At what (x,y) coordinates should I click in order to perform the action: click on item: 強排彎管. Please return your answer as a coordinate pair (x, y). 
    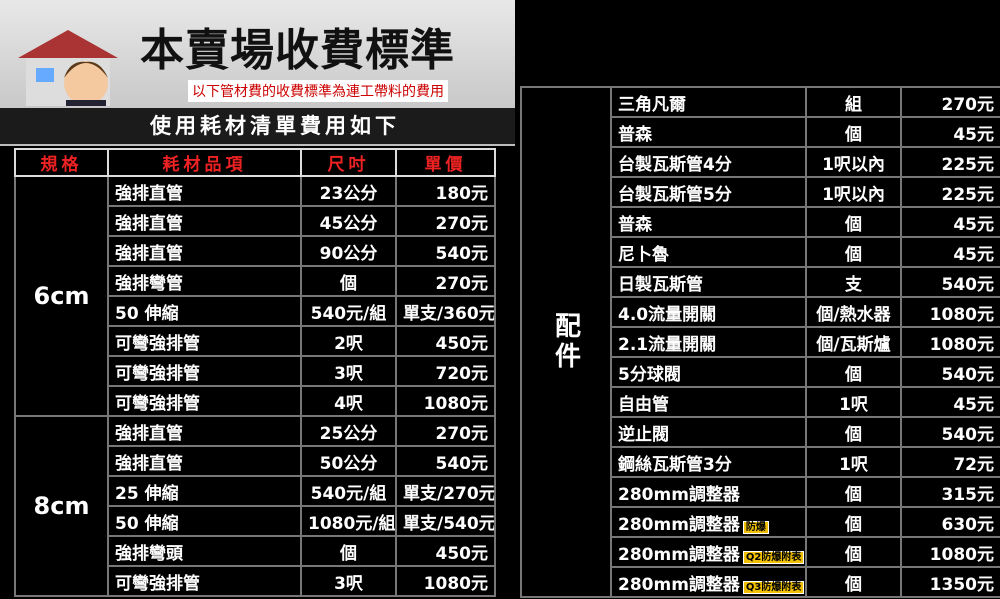
    Looking at the image, I should click on (149, 283).